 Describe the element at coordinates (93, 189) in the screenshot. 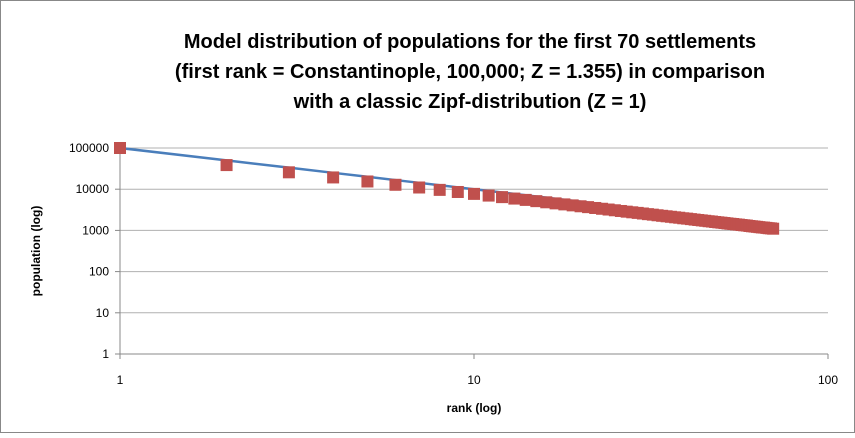

I see `y-tick-label: 10000` at that location.